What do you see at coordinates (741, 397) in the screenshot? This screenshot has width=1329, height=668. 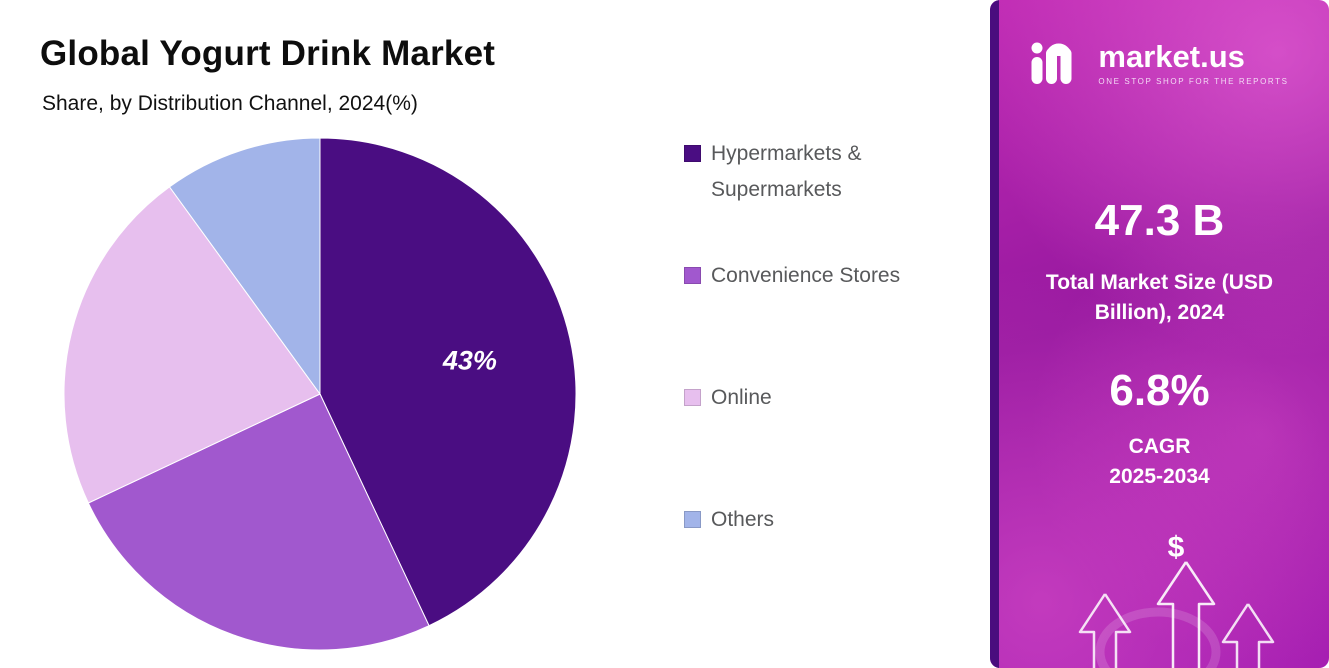 I see `legend-label: Online` at bounding box center [741, 397].